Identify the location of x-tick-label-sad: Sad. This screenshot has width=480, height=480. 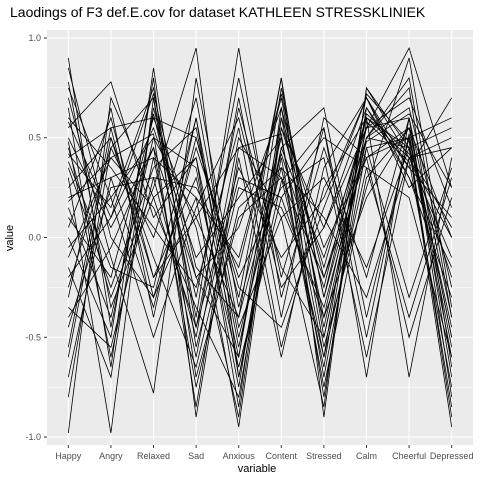
(196, 456).